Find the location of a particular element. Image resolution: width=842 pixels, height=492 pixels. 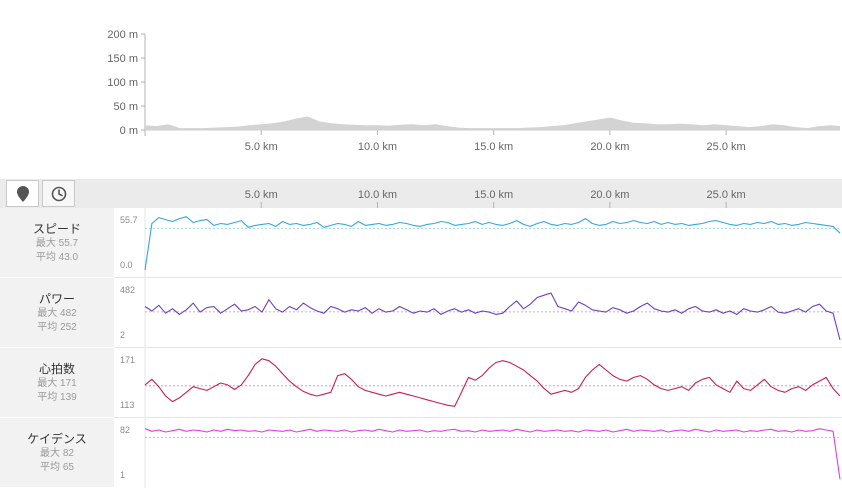

metric-max: 最大 171 is located at coordinates (57, 383).